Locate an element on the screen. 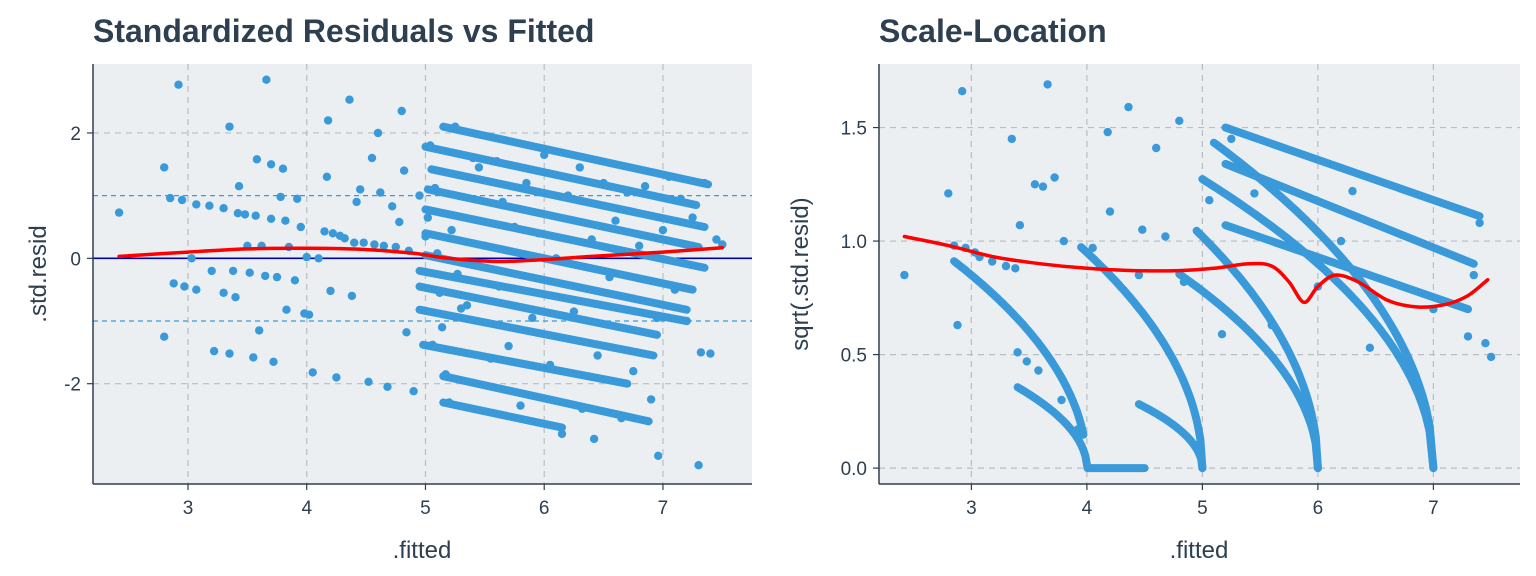 This screenshot has height=576, width=1536. scale-location-x-axis-label: .fitted is located at coordinates (1199, 550).